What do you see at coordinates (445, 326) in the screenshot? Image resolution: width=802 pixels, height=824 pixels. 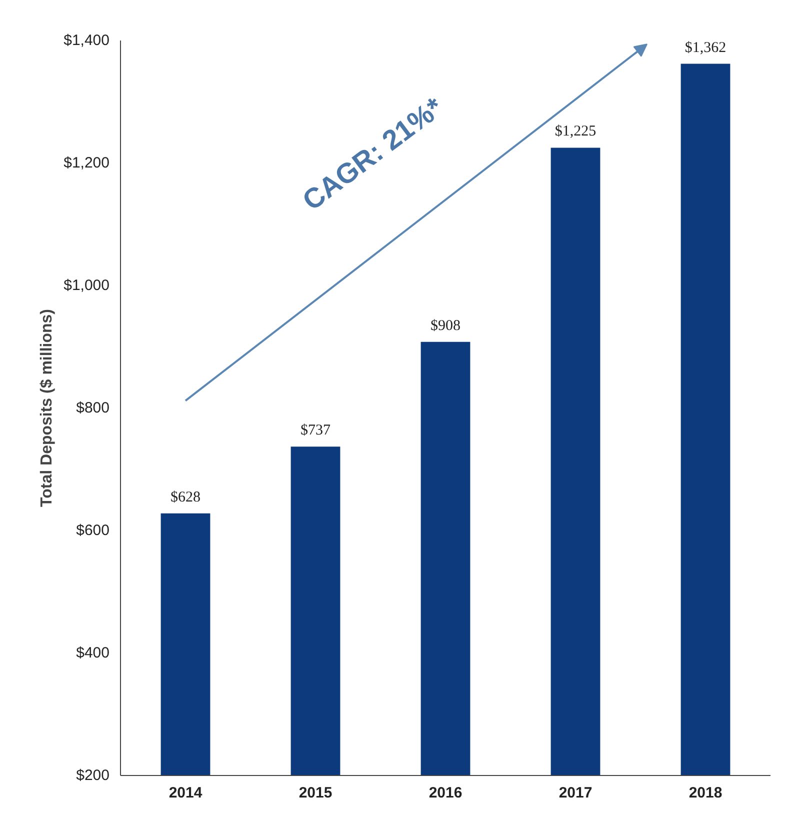 I see `data-label: $908` at bounding box center [445, 326].